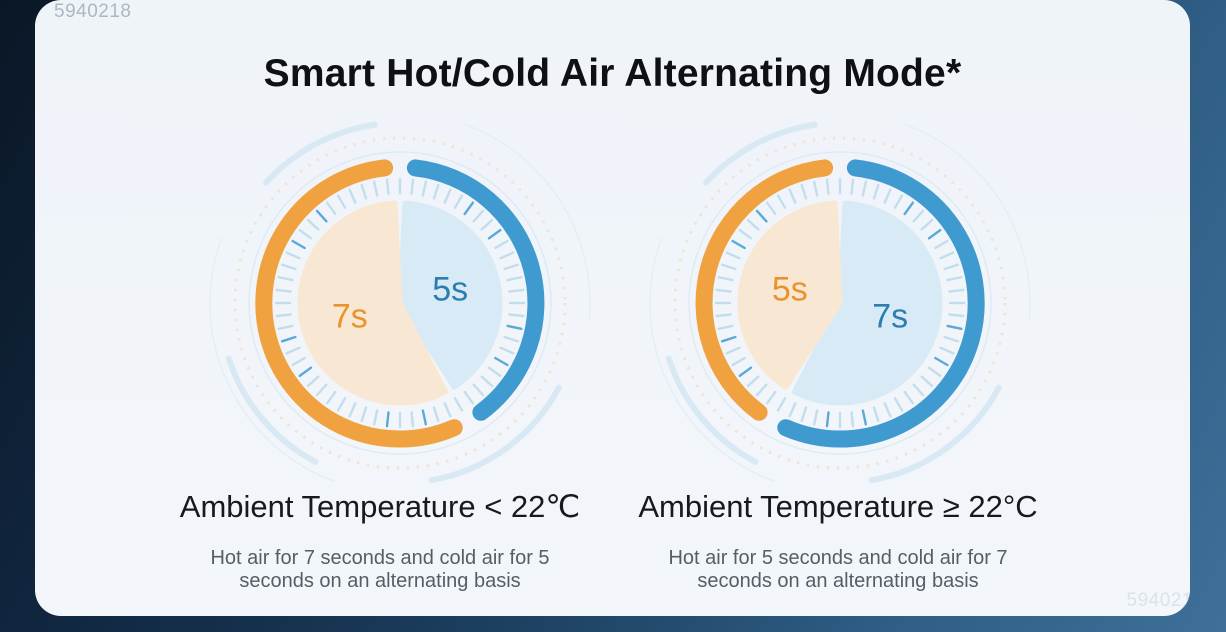 Image resolution: width=1226 pixels, height=632 pixels. I want to click on tick-ring, so click(400, 303).